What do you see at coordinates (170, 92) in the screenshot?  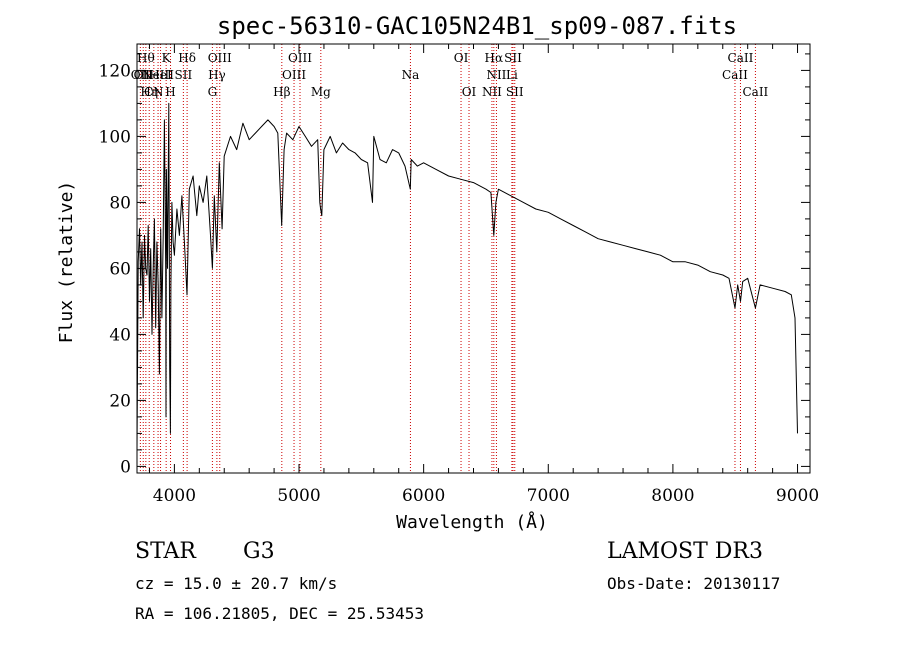 I see `line-label: H` at bounding box center [170, 92].